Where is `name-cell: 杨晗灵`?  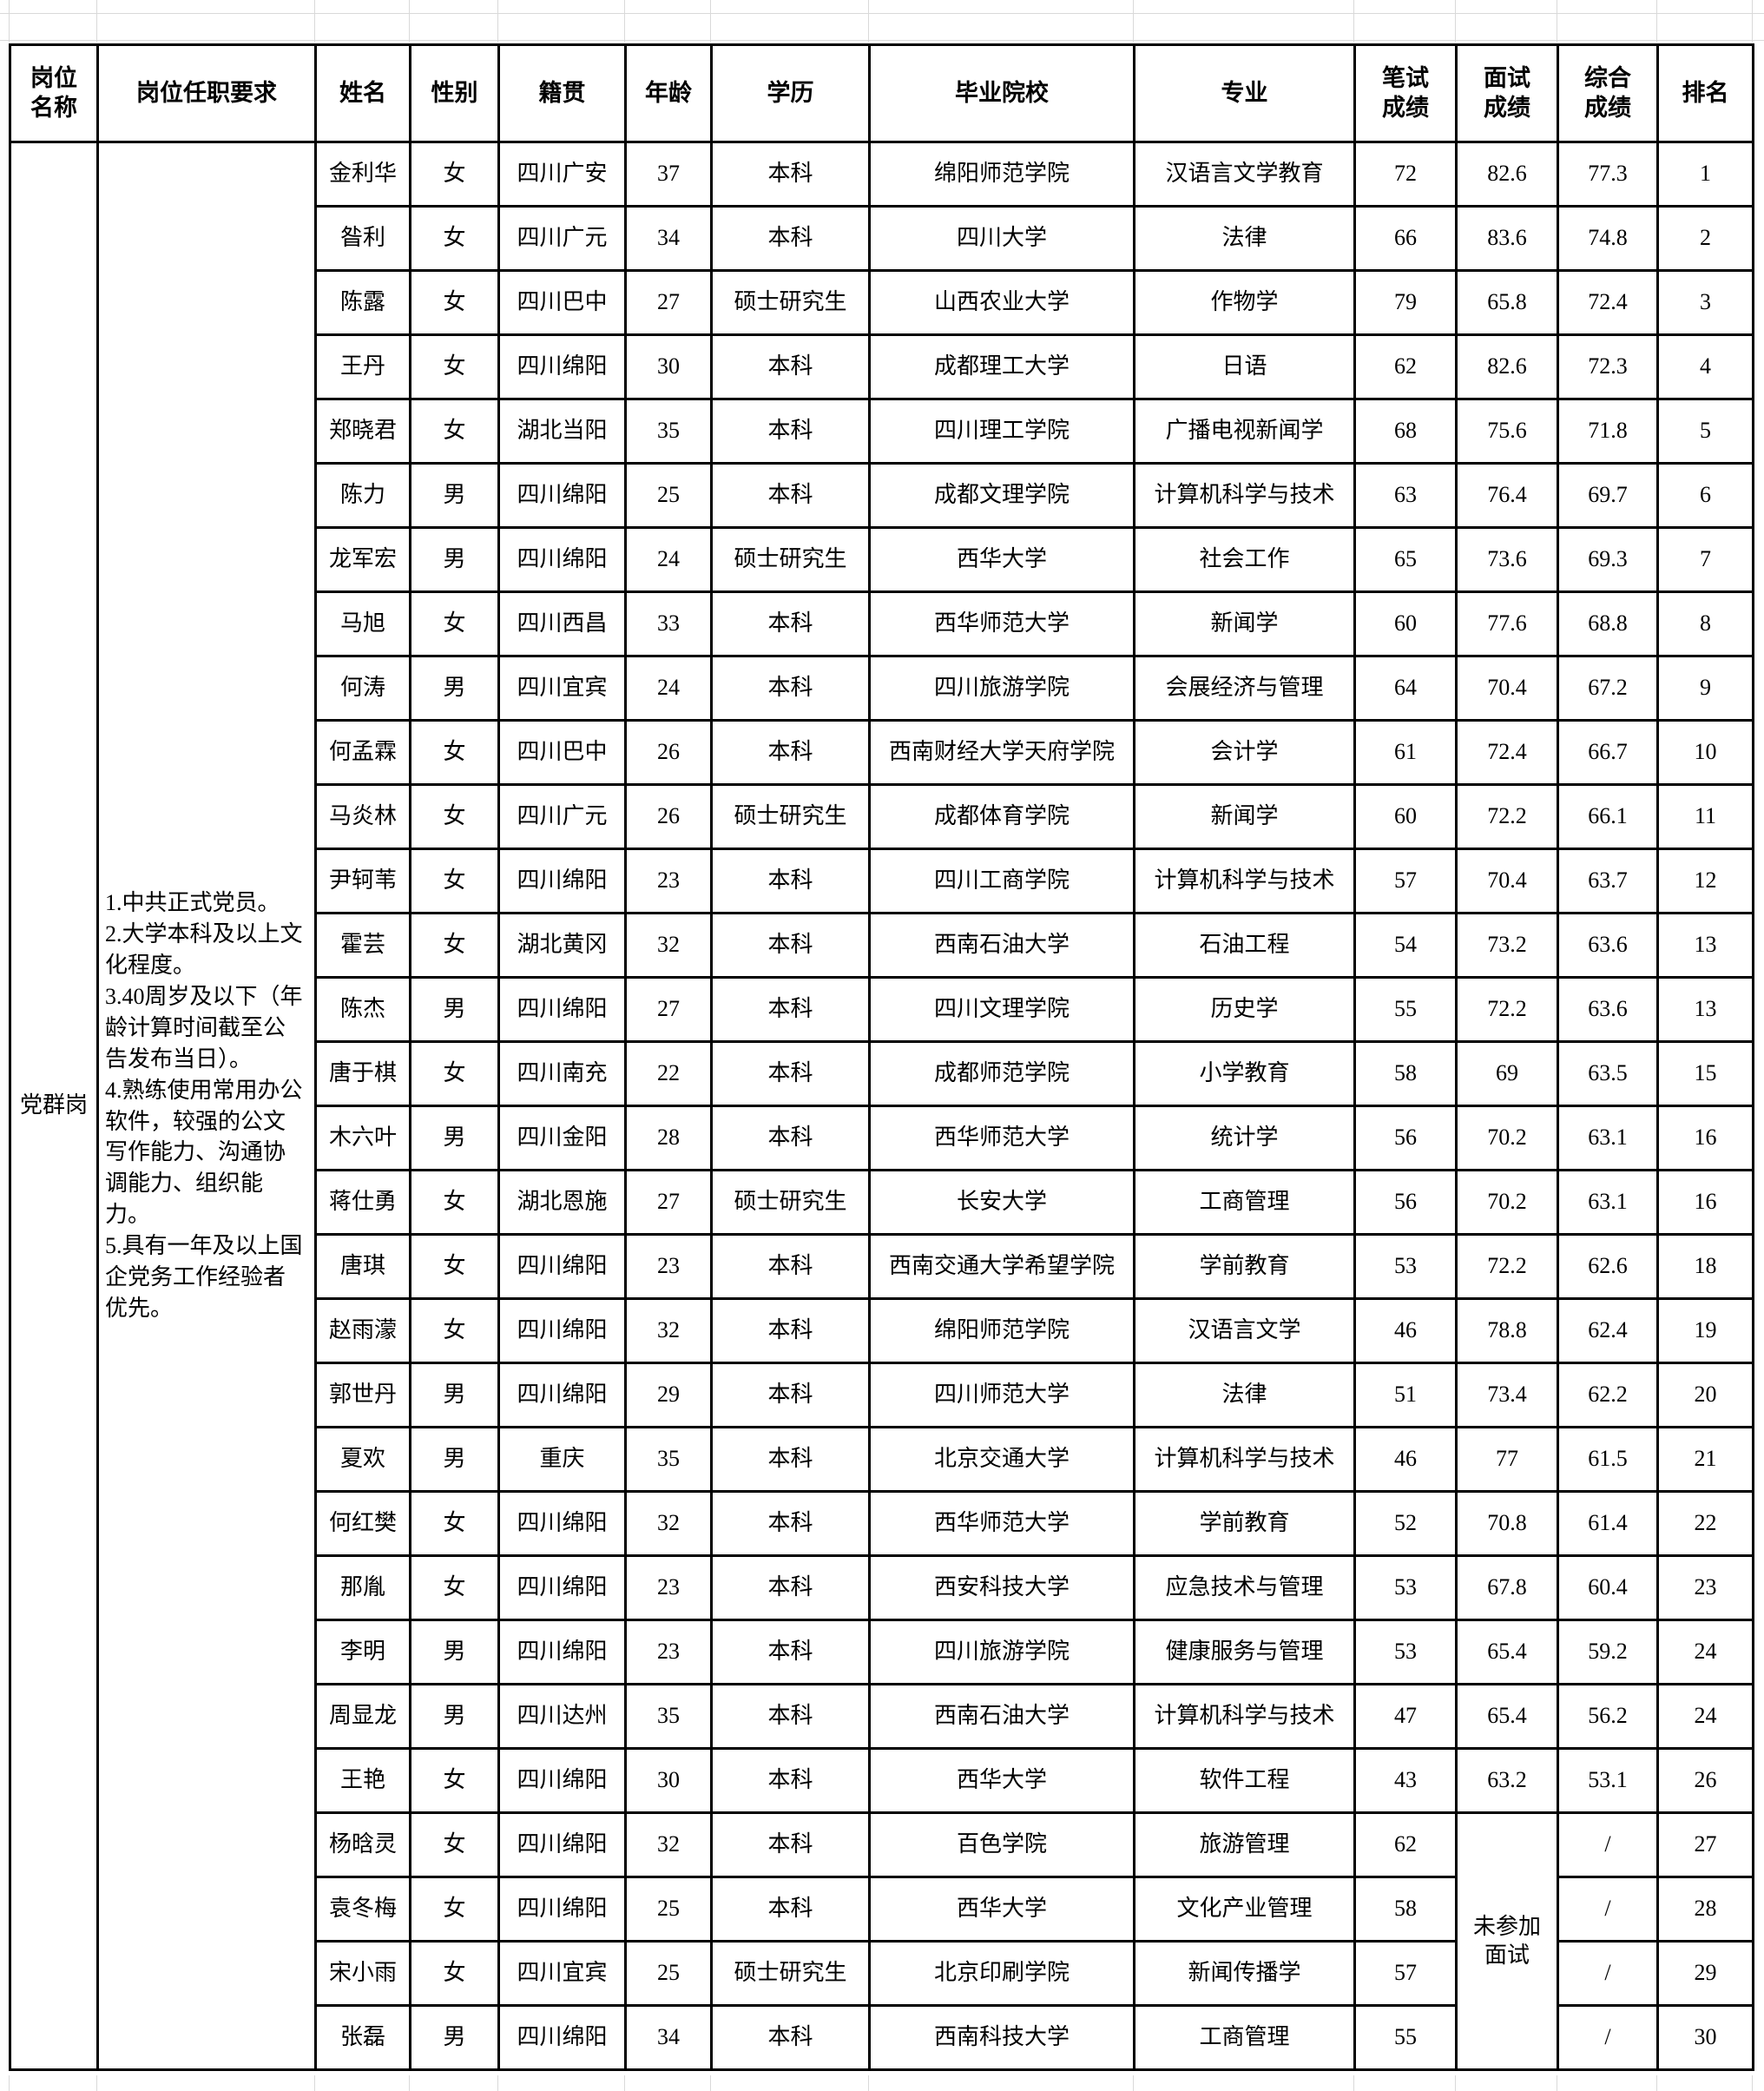 name-cell: 杨晗灵 is located at coordinates (363, 1844).